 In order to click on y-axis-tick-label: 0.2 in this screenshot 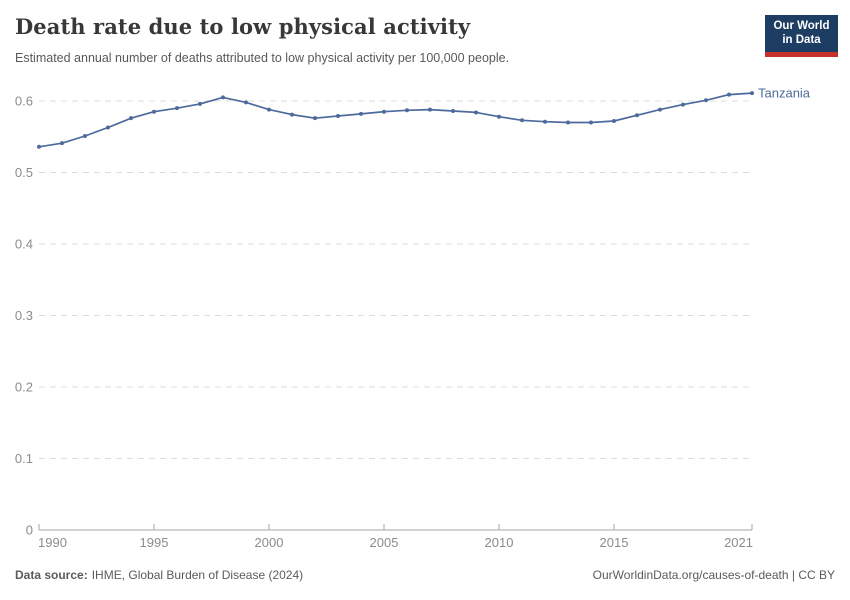, I will do `click(24, 387)`.